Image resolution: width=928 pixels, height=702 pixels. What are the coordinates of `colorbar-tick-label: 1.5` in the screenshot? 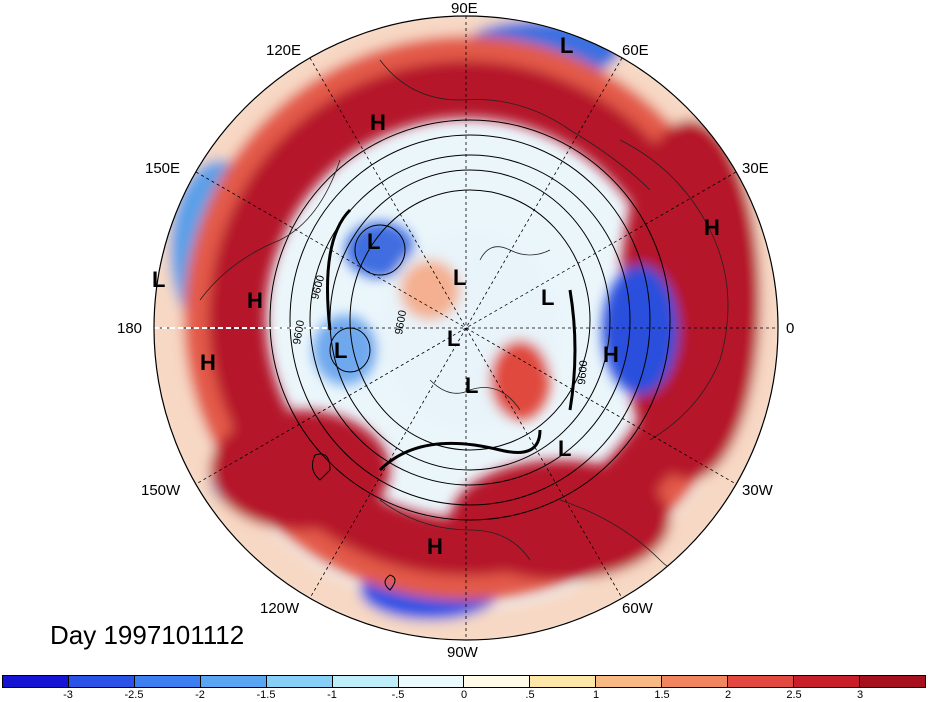 It's located at (662, 695).